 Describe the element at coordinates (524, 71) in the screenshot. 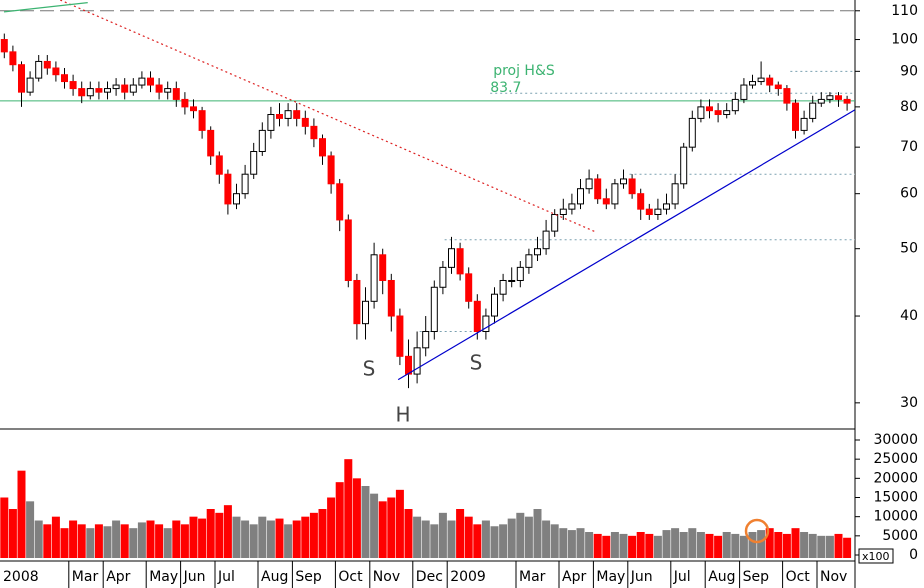

I see `level-label: proj H&S` at that location.